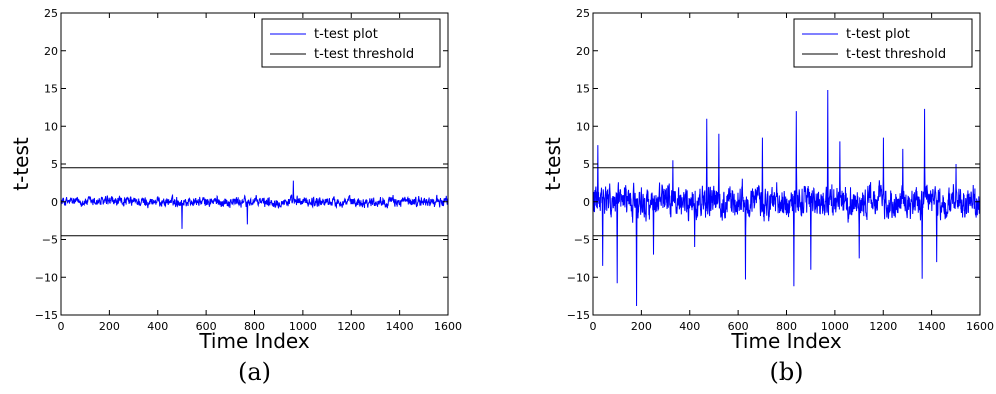 The width and height of the screenshot is (996, 394). What do you see at coordinates (786, 372) in the screenshot?
I see `panel-caption: (b)` at bounding box center [786, 372].